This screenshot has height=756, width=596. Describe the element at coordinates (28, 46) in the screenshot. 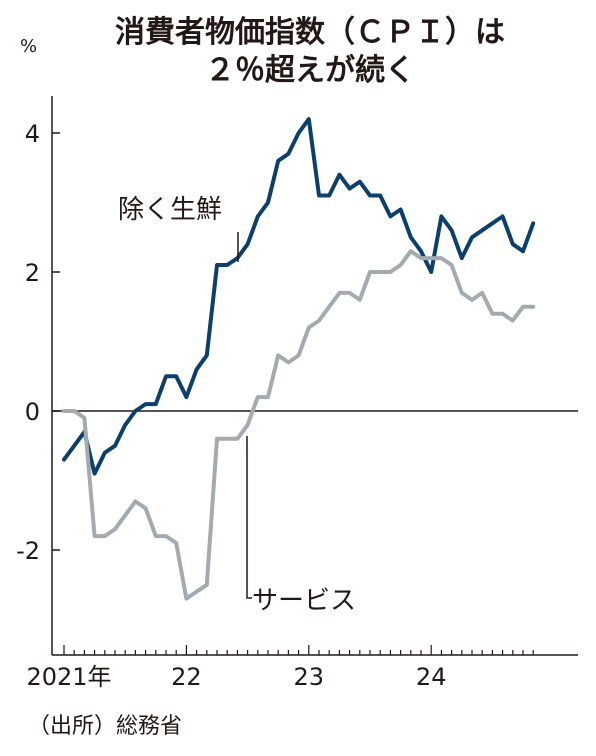

I see `y-unit-label: %` at that location.